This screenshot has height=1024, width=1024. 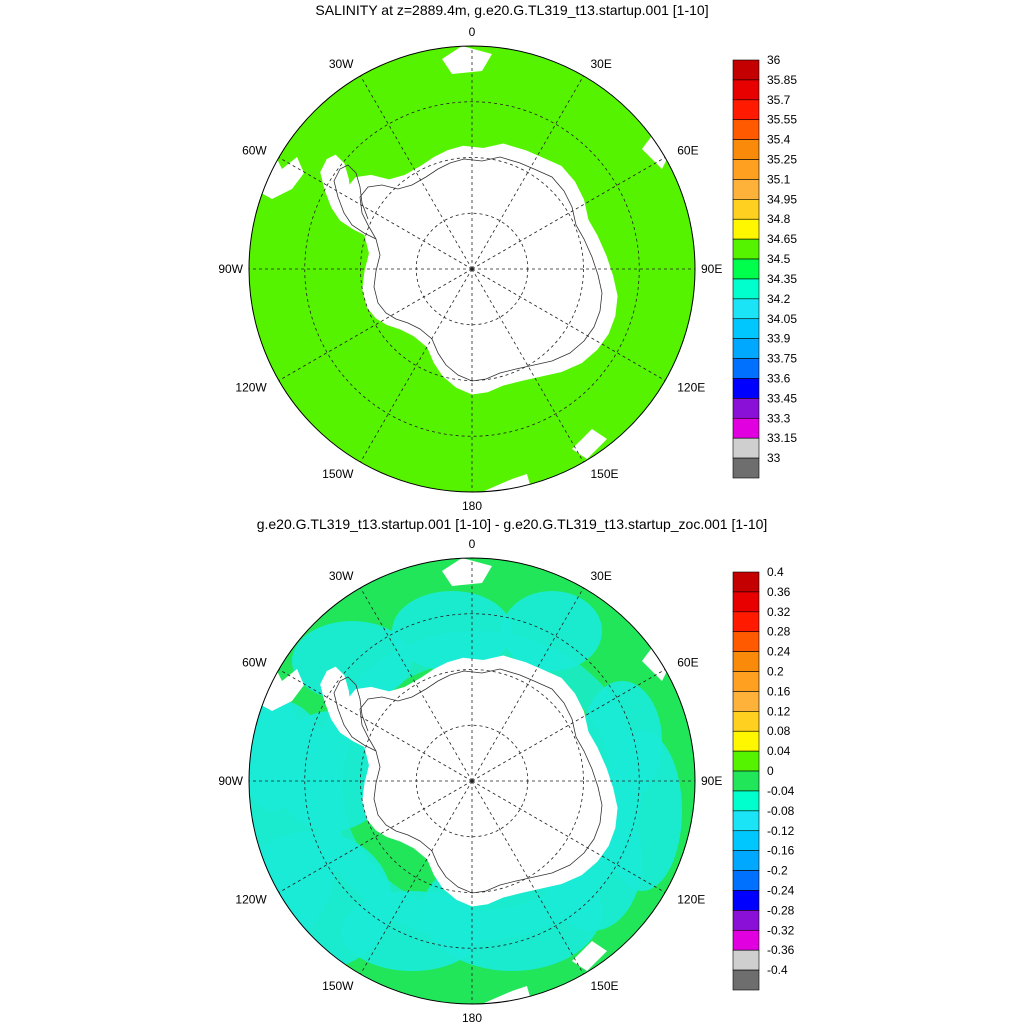 I want to click on colorbar-label: -0.2, so click(x=777, y=871).